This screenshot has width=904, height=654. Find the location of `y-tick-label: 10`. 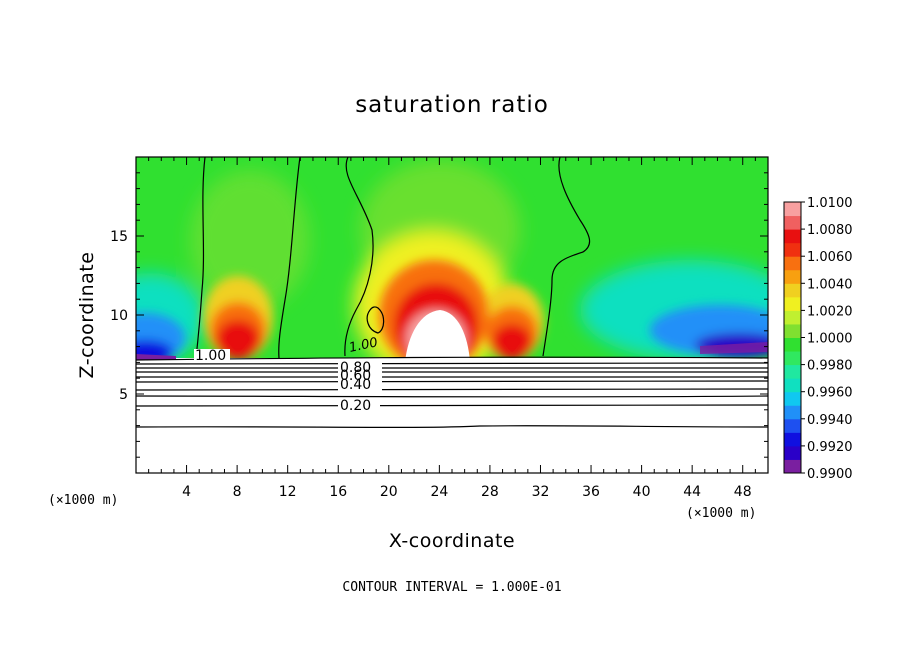

y-tick-label: 10 is located at coordinates (119, 316).